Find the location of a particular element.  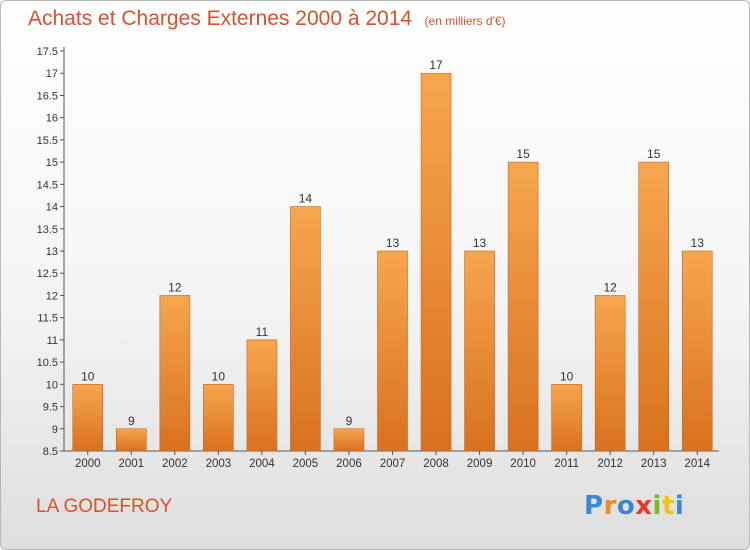

bar-value-label: 11 is located at coordinates (262, 332).